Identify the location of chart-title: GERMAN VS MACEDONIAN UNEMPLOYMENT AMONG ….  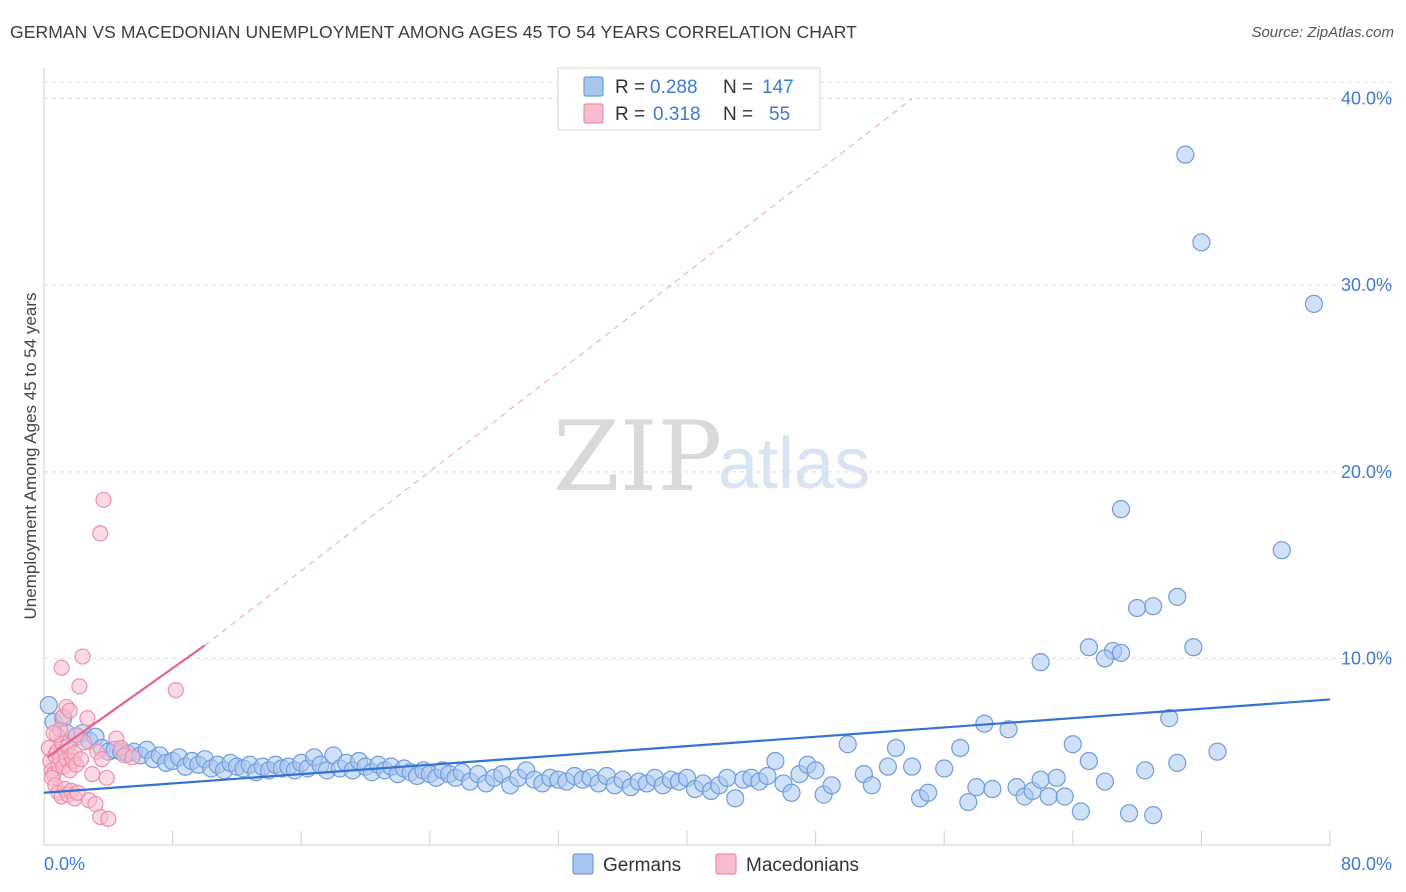
(433, 32).